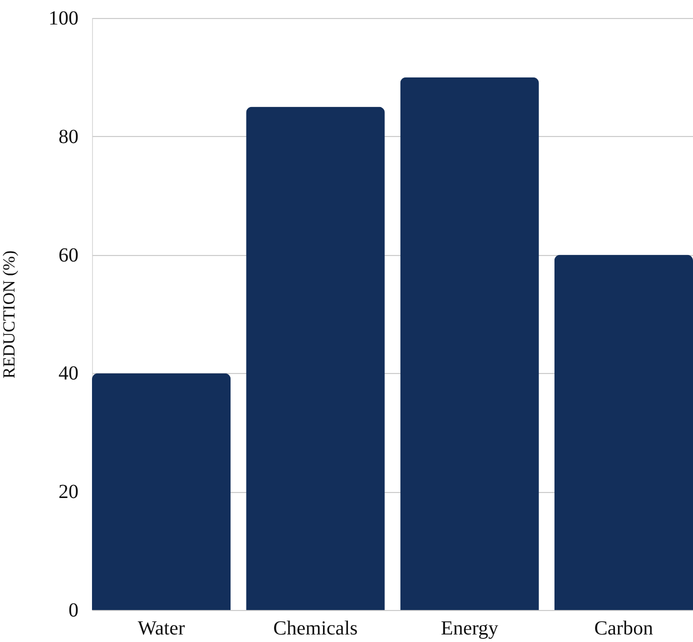 The height and width of the screenshot is (642, 693). What do you see at coordinates (68, 492) in the screenshot?
I see `y-tick-label: 20` at bounding box center [68, 492].